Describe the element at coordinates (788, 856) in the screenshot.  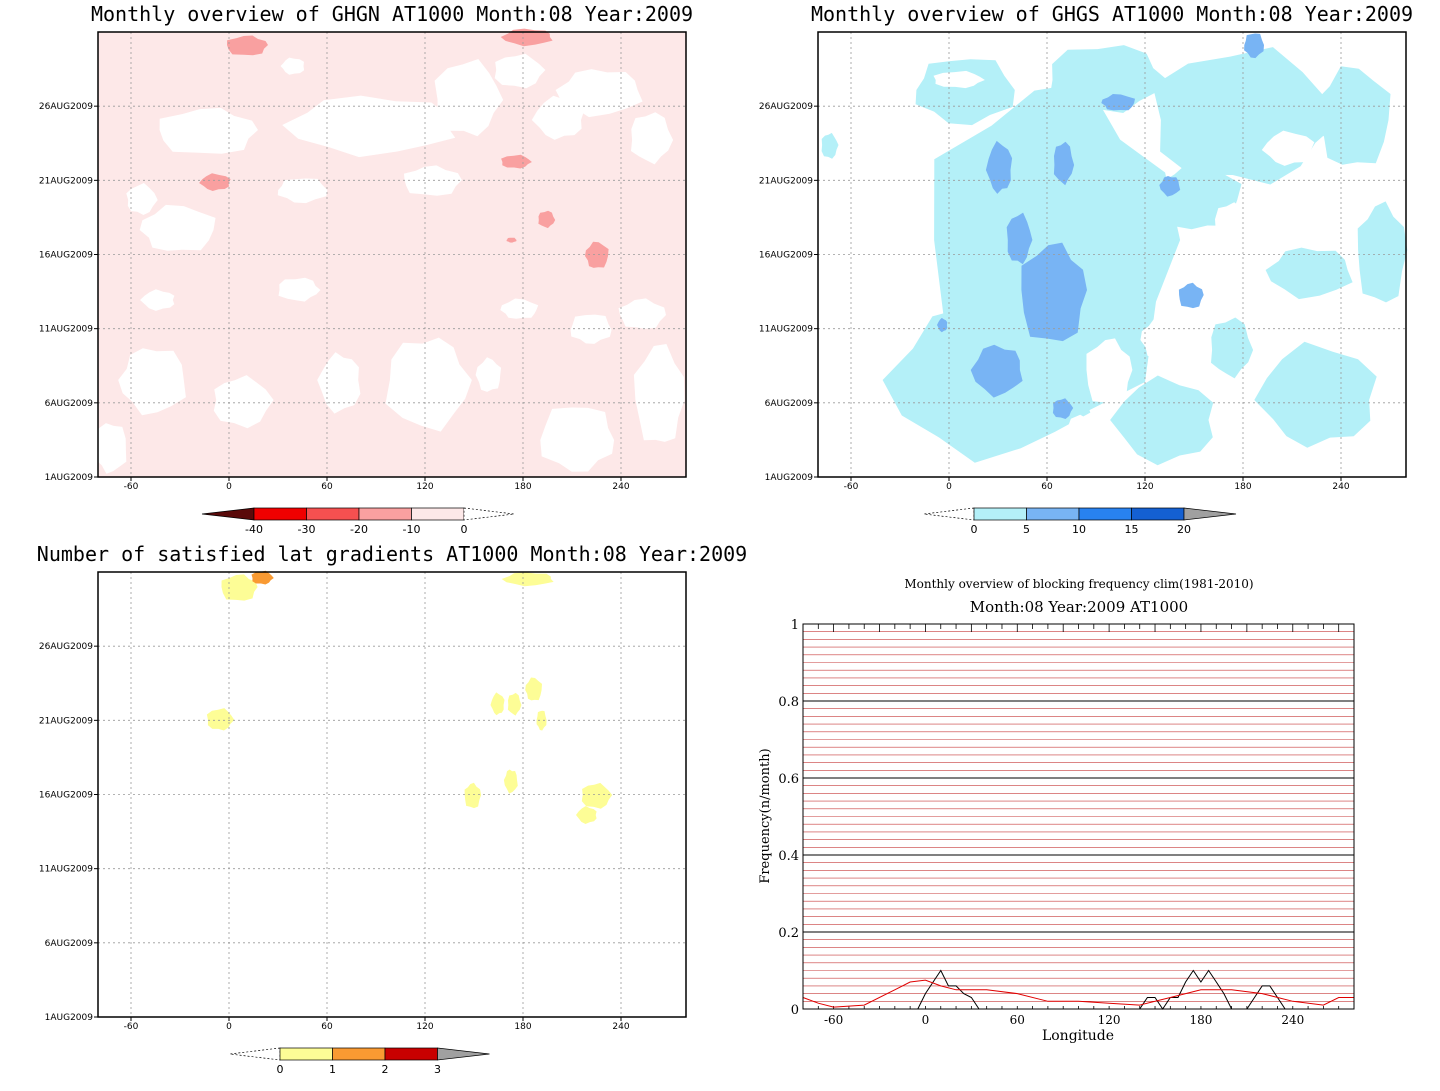
I see `y-tick-label: 0.4` at that location.